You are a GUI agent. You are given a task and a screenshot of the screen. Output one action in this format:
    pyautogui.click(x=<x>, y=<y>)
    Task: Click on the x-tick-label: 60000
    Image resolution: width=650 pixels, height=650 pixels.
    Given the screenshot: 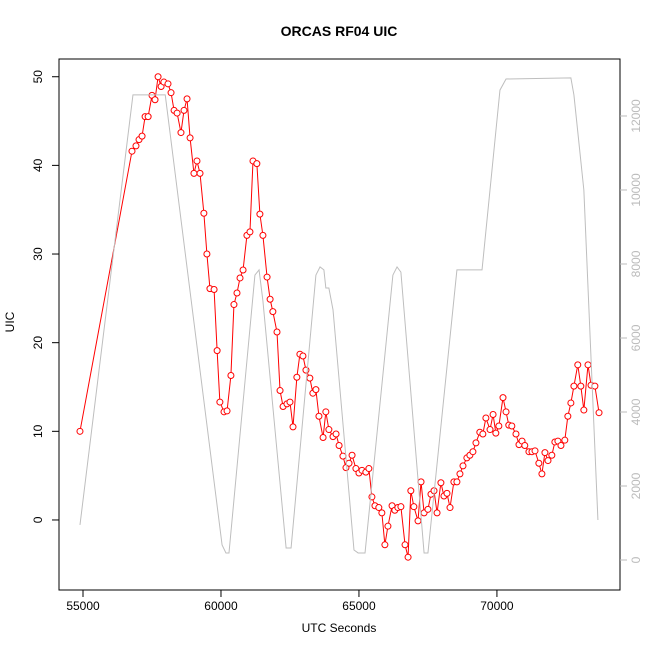 What is the action you would take?
    pyautogui.click(x=221, y=606)
    